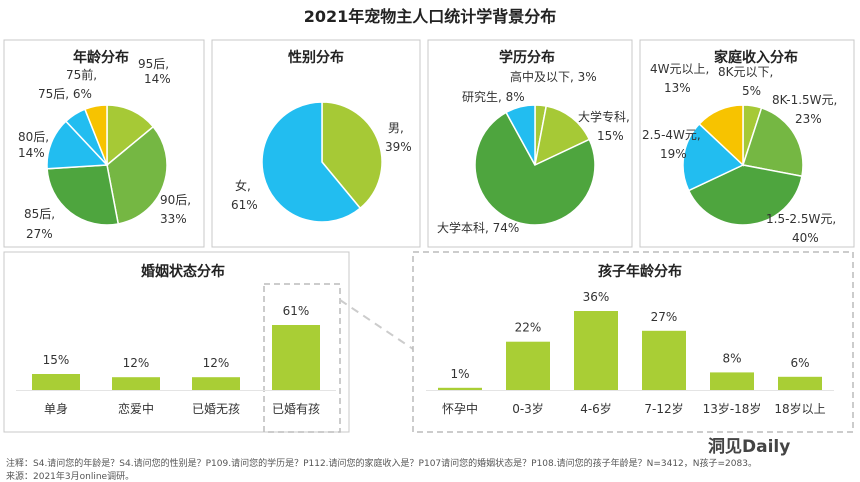  I want to click on child_age-category-label-0: 怀孕中, so click(460, 408).